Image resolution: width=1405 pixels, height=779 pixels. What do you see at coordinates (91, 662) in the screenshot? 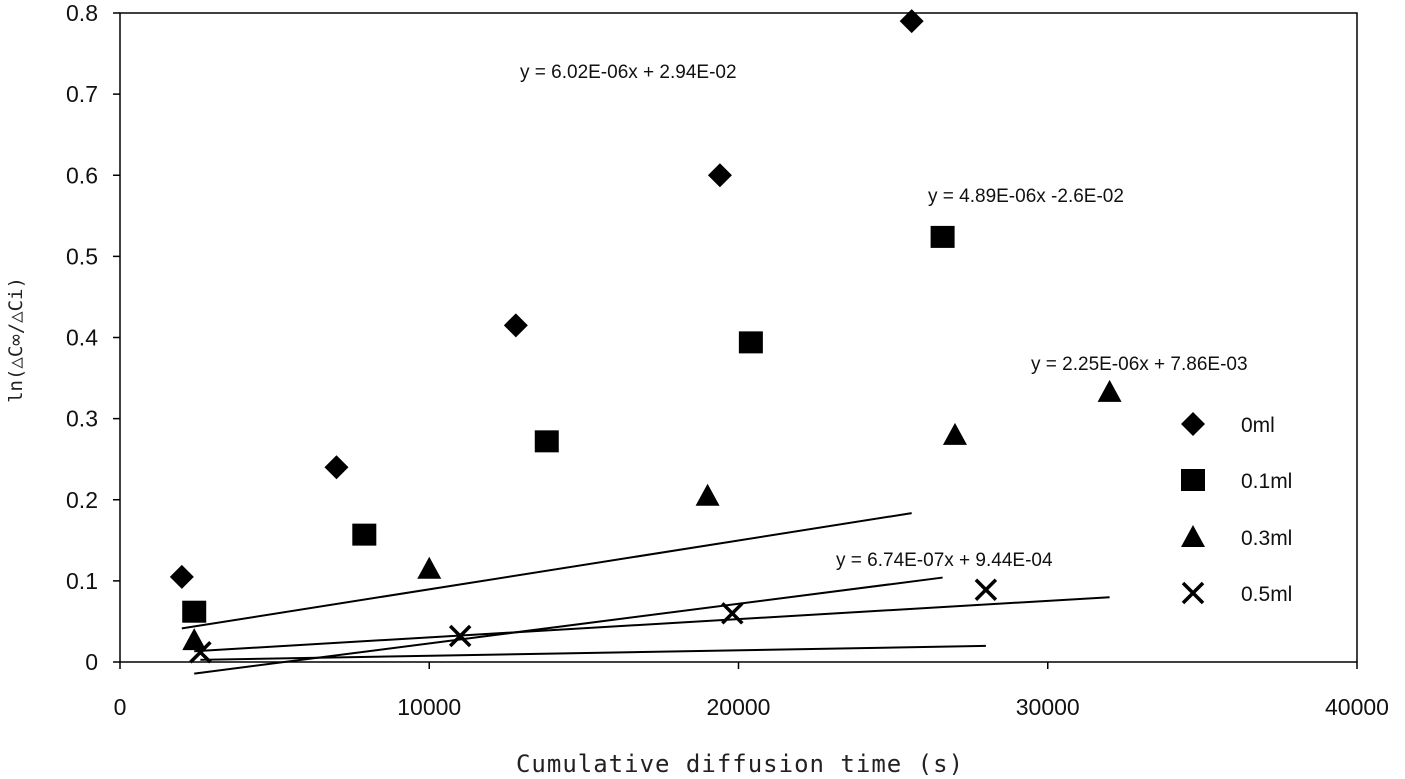
I see `y-tick-label: 0` at bounding box center [91, 662].